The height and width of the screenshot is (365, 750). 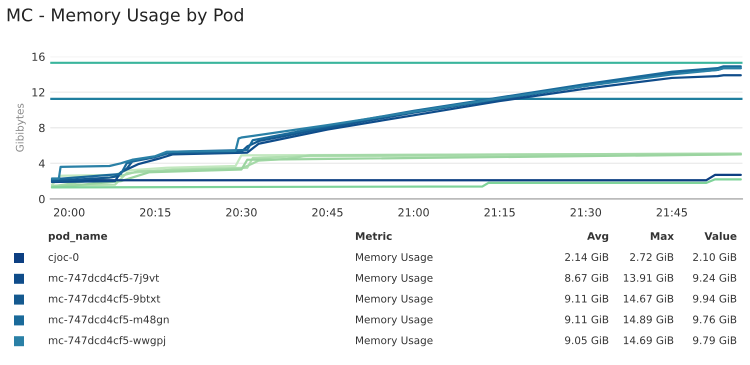 I want to click on text: Value, so click(x=720, y=236).